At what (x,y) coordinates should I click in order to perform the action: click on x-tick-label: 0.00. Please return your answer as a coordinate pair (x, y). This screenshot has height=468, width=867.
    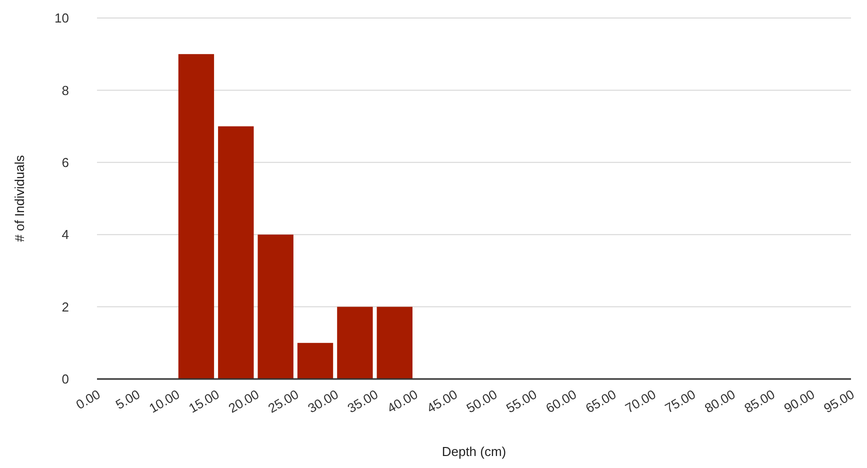
    Looking at the image, I should click on (88, 399).